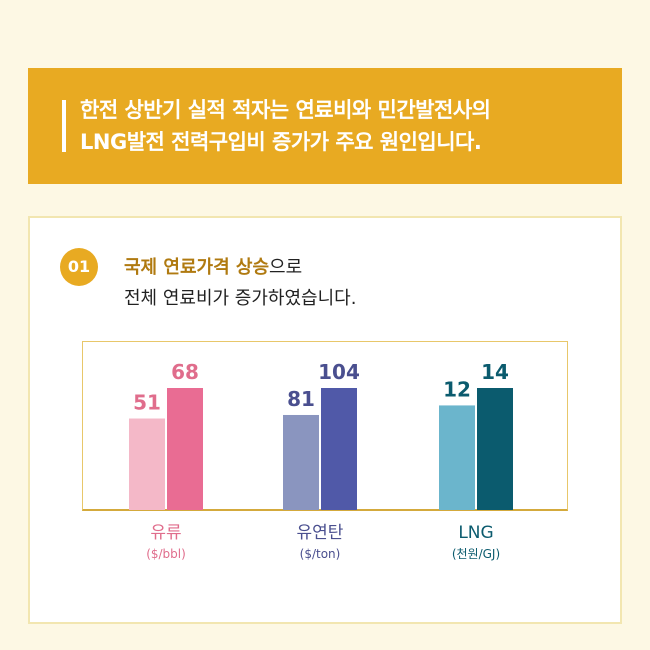 The width and height of the screenshot is (650, 650). Describe the element at coordinates (457, 389) in the screenshot. I see `bar-value-label: 12` at that location.